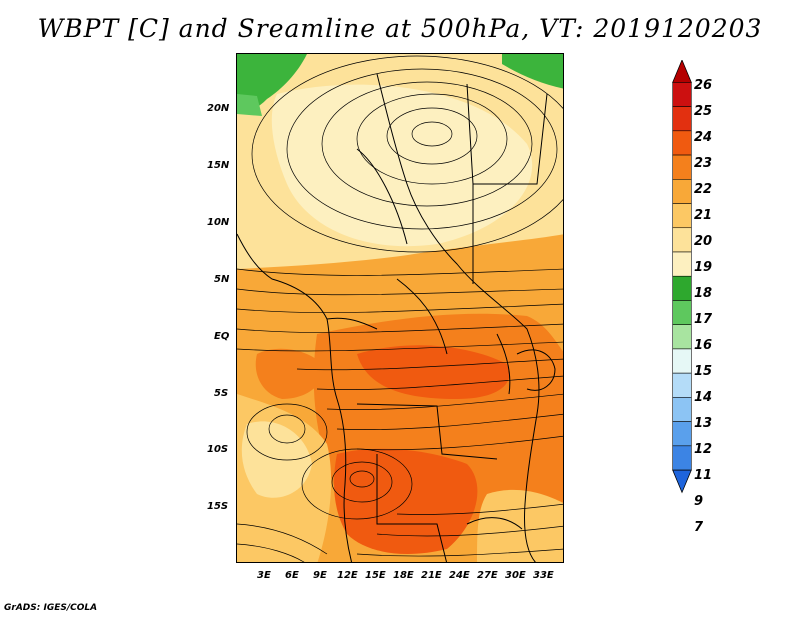  I want to click on colorbar-label: 16, so click(703, 345).